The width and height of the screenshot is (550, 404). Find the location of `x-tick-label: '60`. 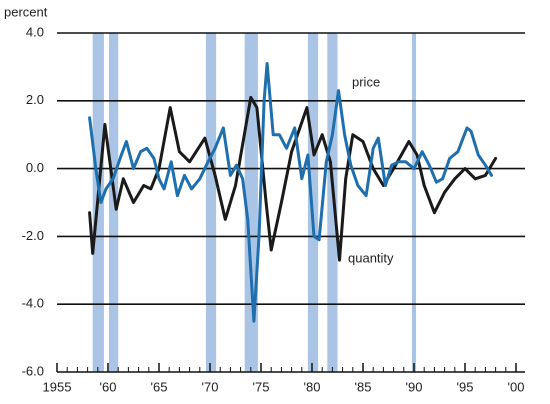

x-tick-label: '60 is located at coordinates (108, 386).